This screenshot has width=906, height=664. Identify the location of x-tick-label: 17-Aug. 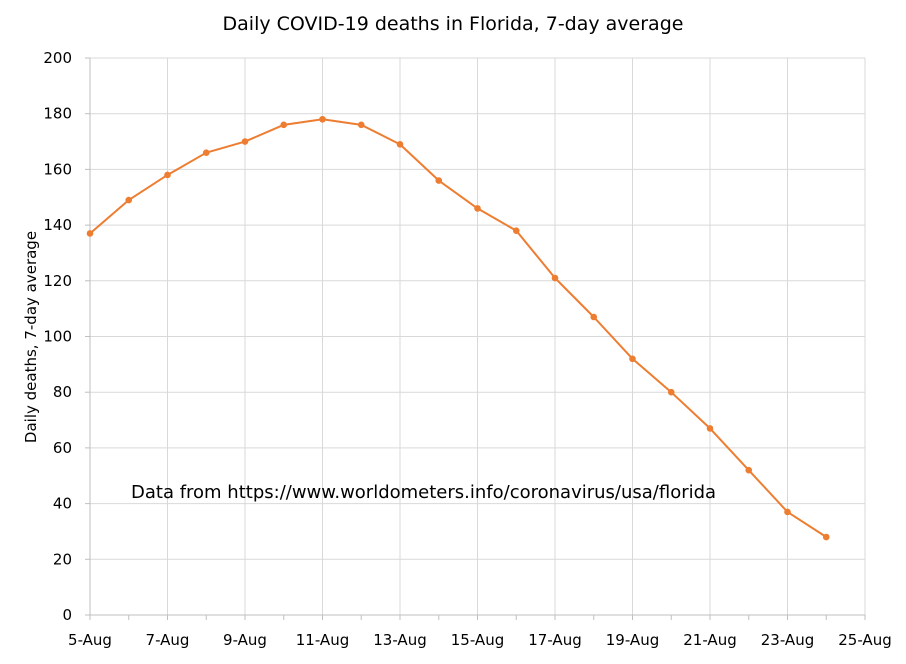
(554, 640).